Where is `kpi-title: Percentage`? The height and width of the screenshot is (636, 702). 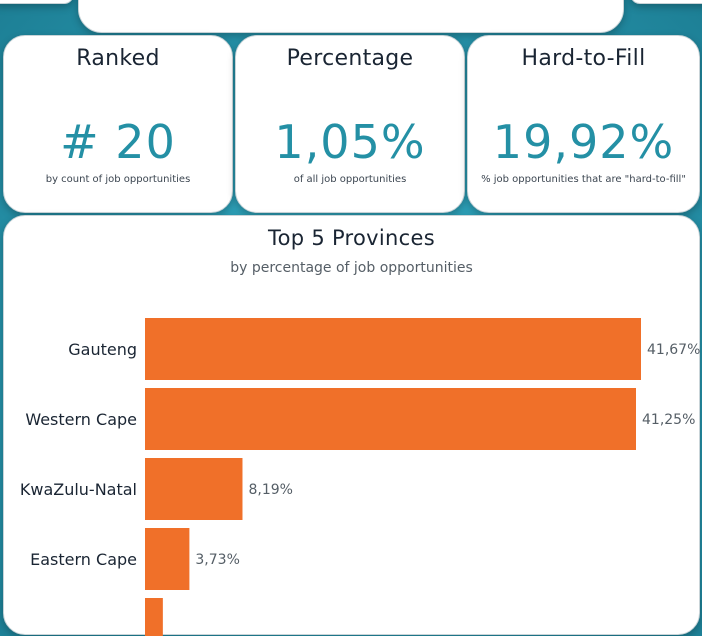
kpi-title: Percentage is located at coordinates (350, 58).